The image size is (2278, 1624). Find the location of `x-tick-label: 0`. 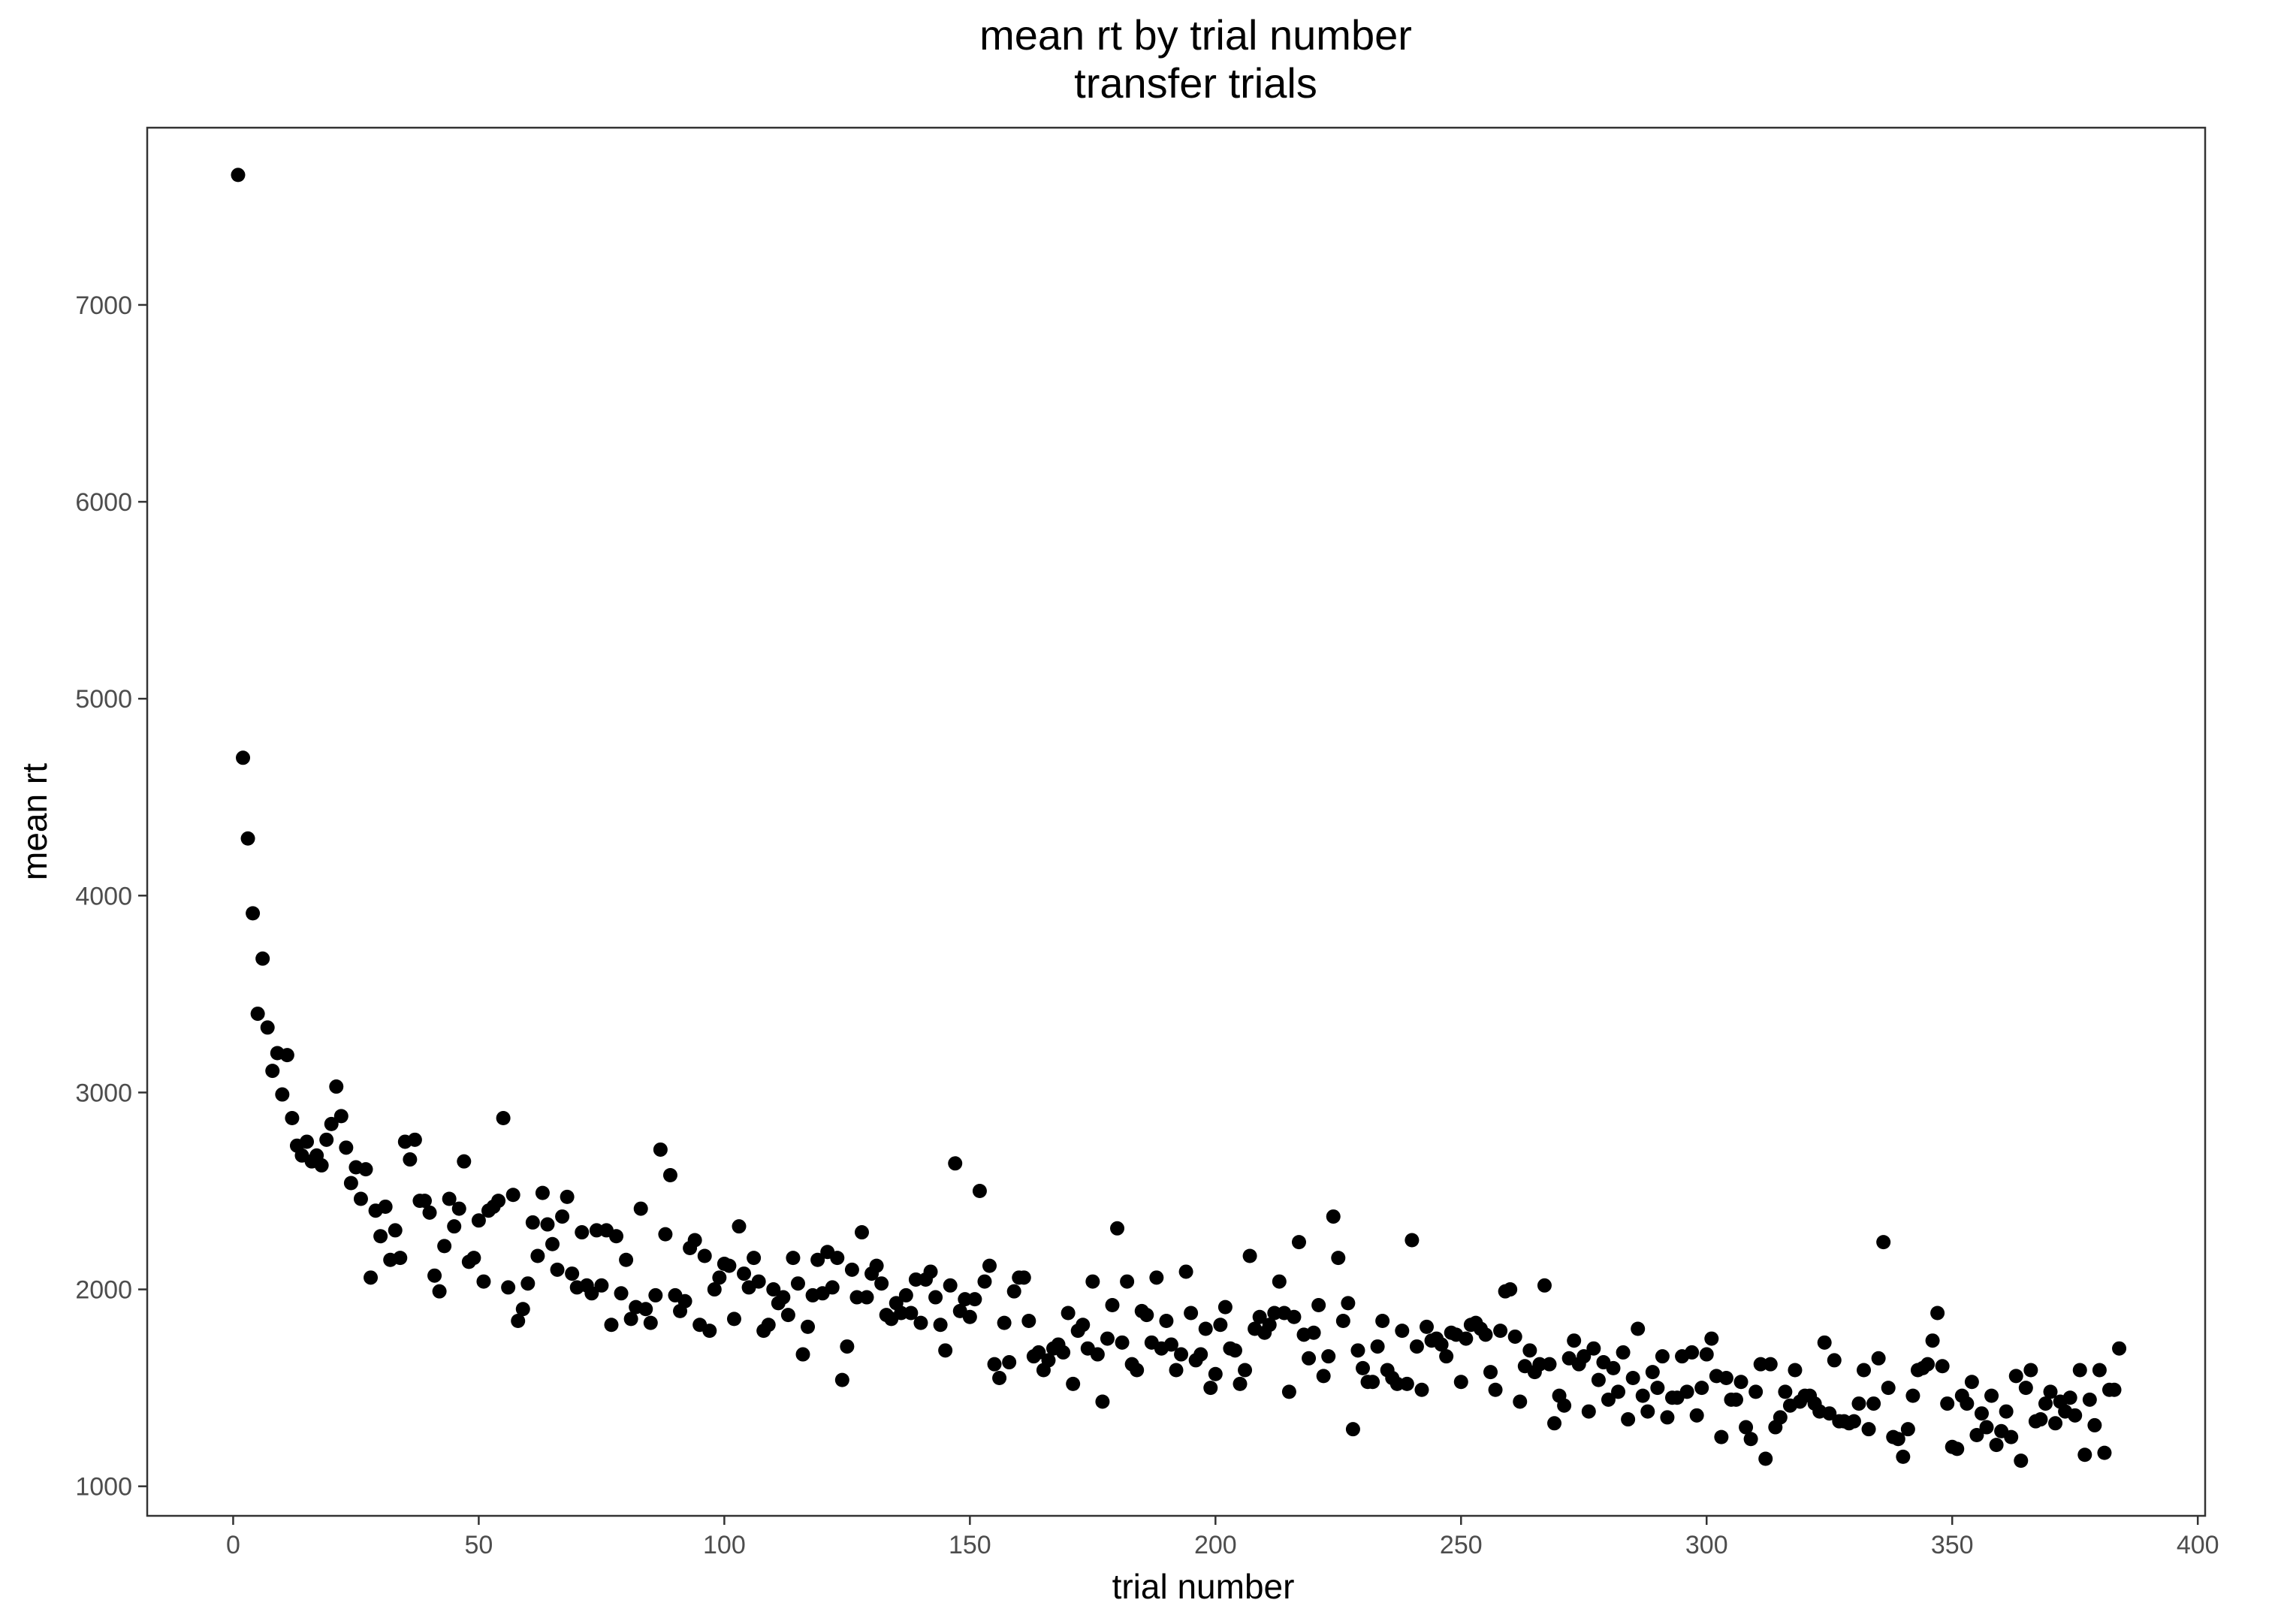

x-tick-label: 0 is located at coordinates (233, 1545).